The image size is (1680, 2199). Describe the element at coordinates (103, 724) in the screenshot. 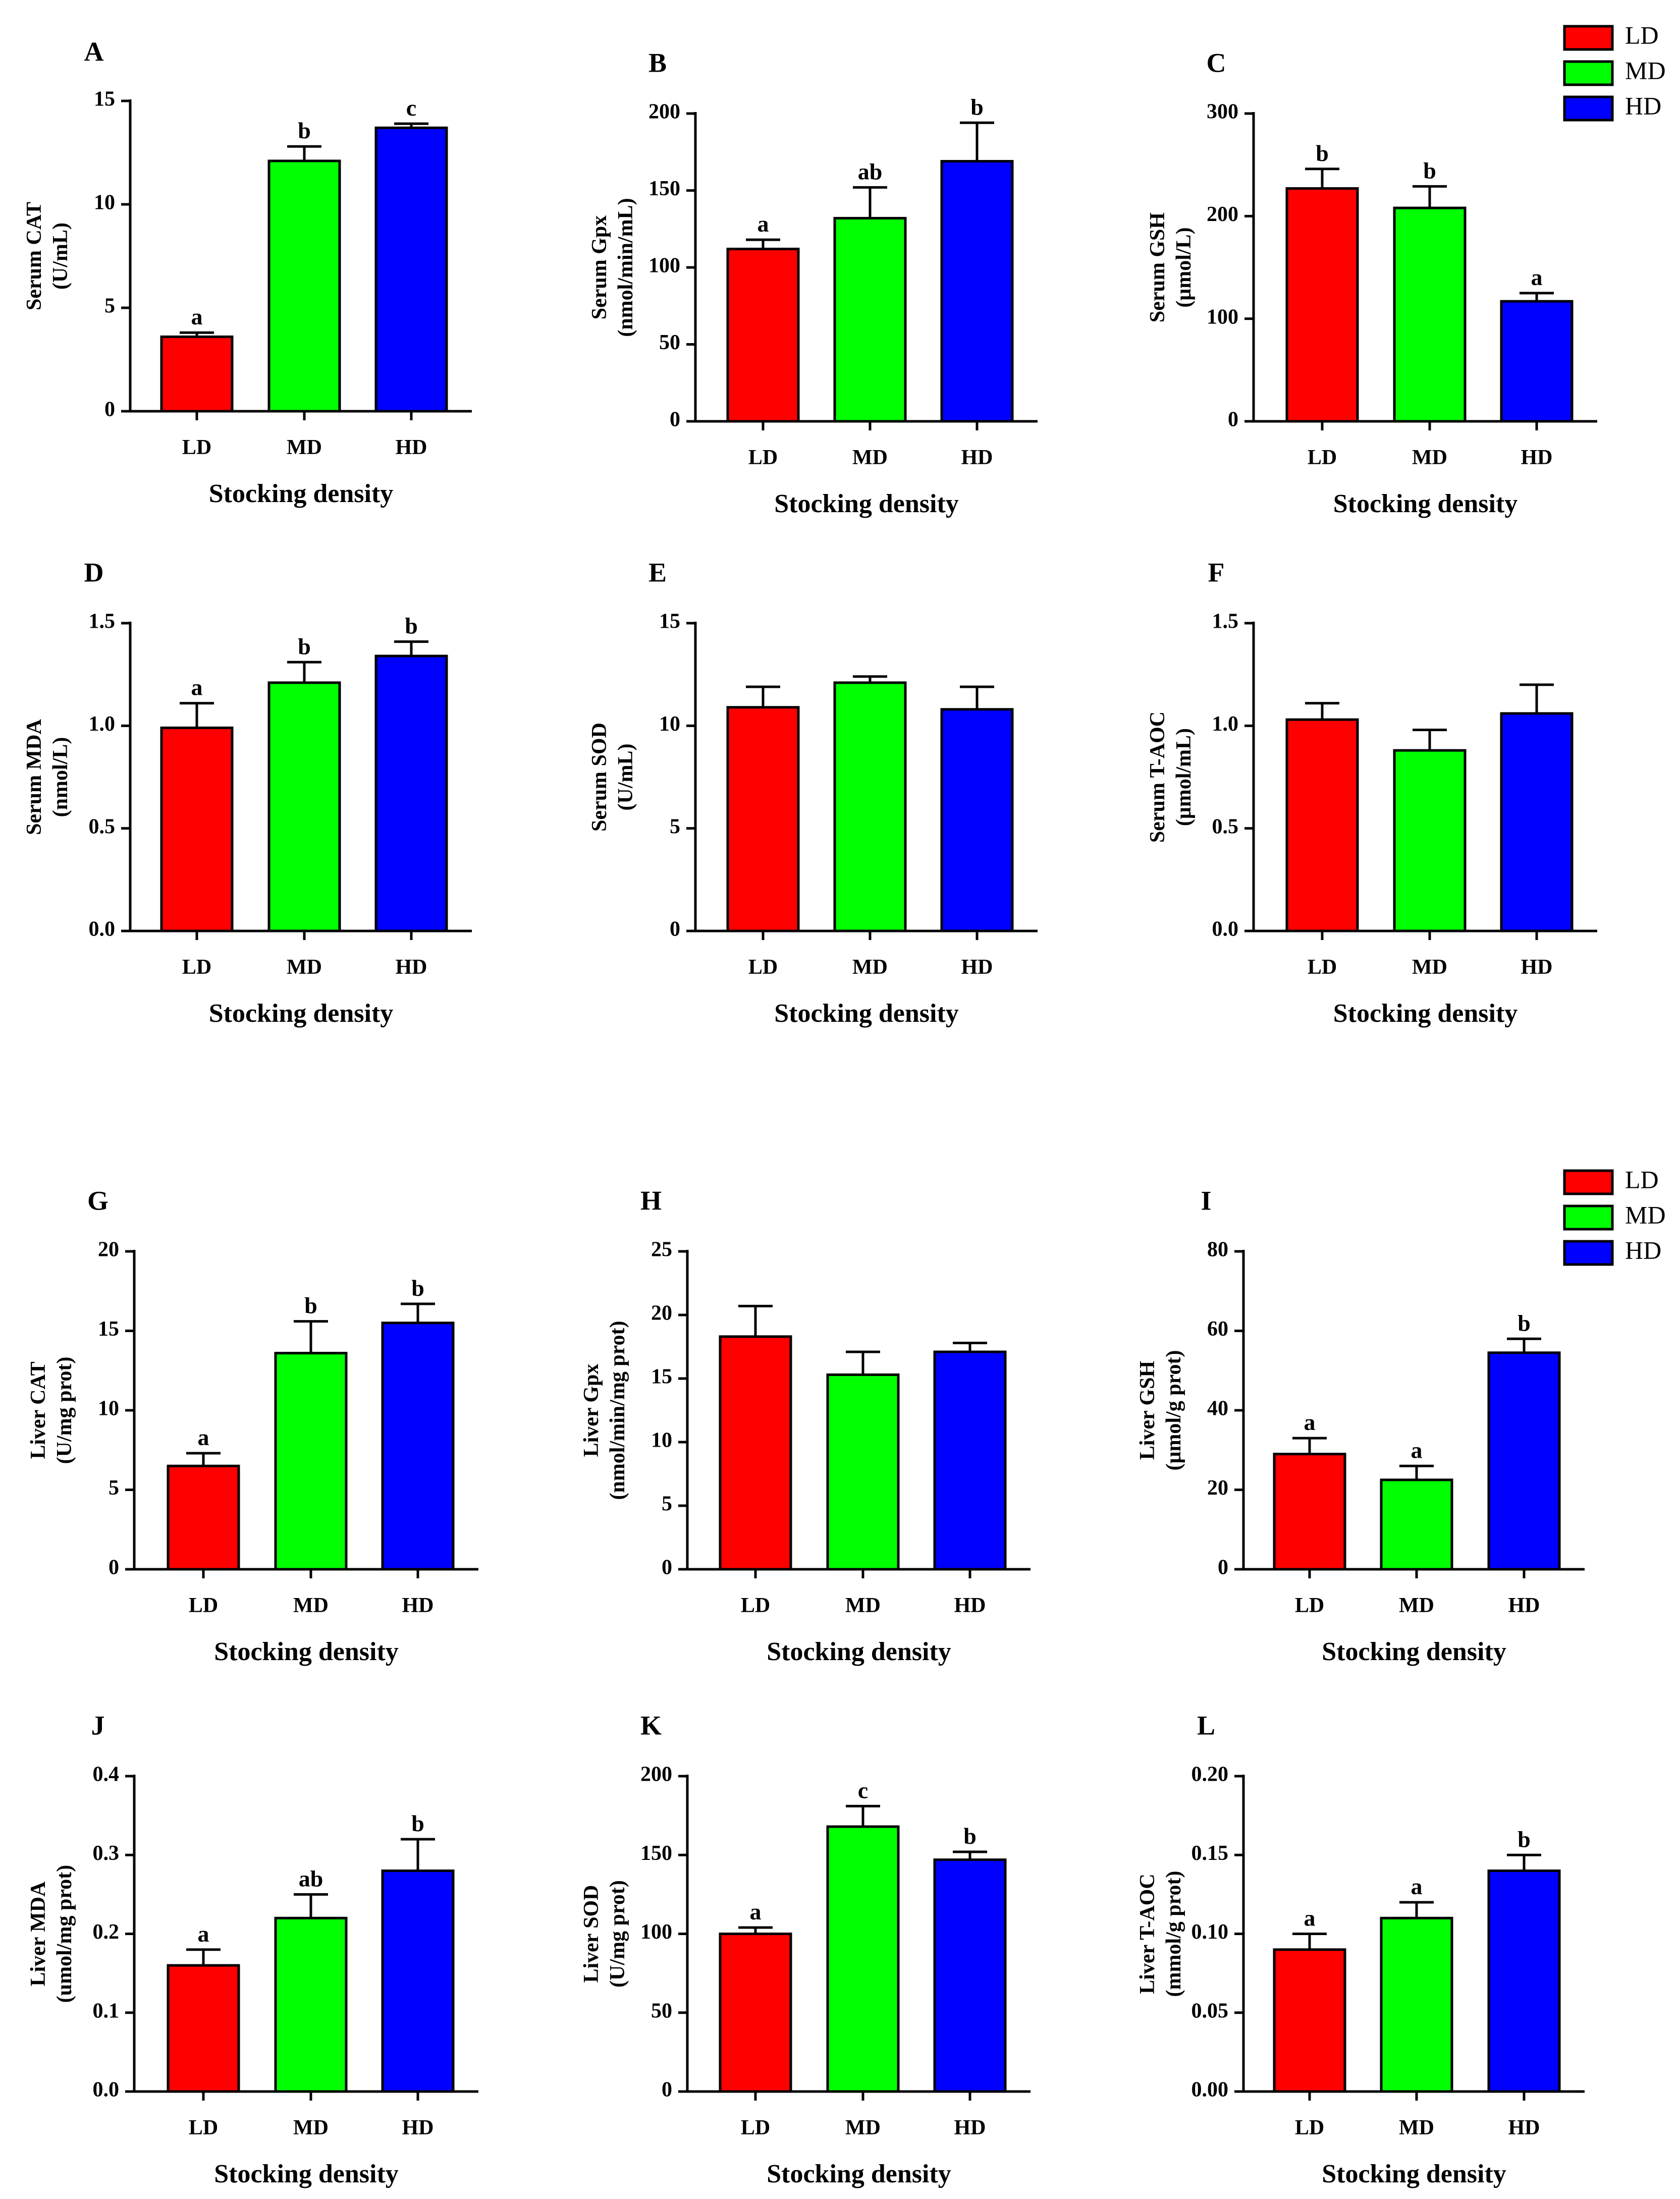

I see `y-tick-label: 1.0` at that location.